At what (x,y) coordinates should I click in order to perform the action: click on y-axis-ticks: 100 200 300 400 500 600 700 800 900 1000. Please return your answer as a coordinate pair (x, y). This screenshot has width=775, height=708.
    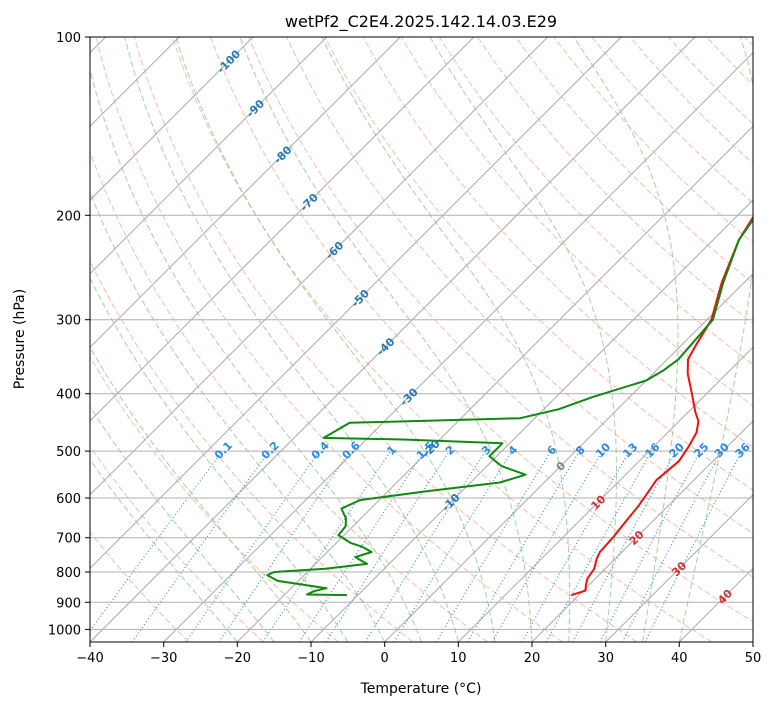
    Looking at the image, I should click on (69, 334).